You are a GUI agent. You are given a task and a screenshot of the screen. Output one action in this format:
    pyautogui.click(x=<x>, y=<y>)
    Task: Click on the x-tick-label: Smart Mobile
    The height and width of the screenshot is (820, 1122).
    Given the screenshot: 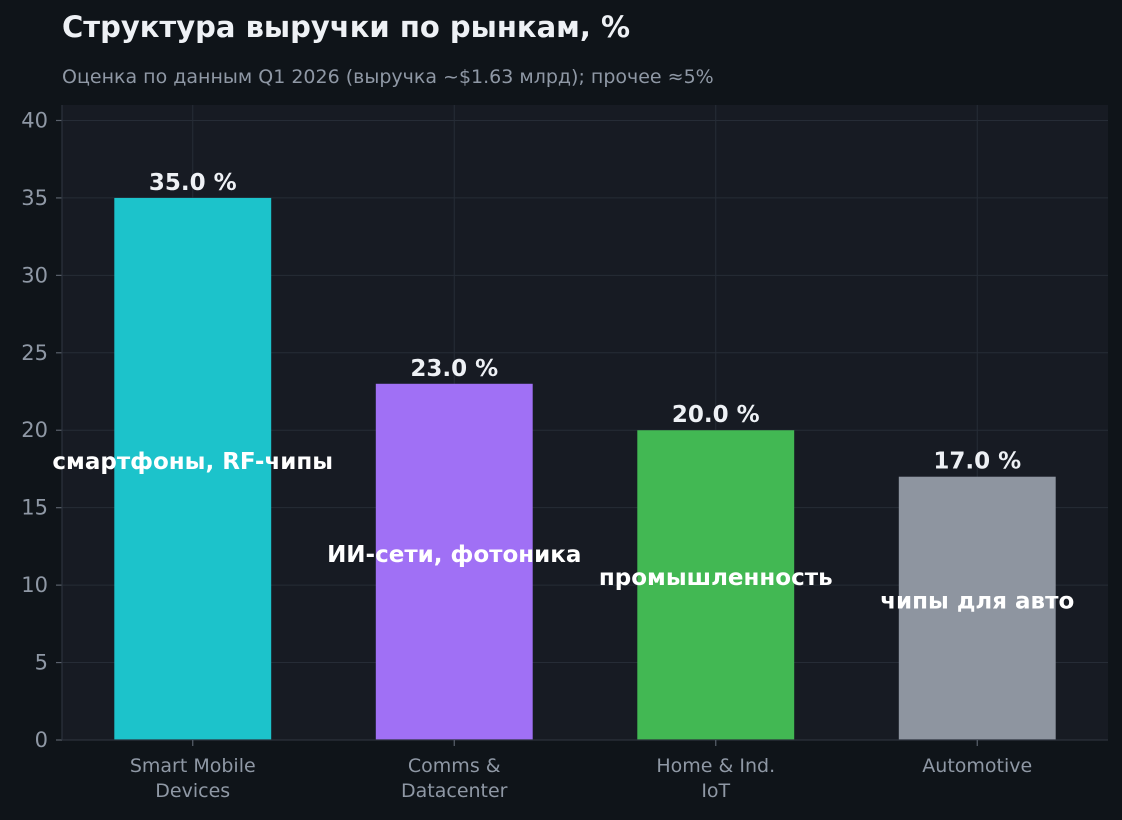 What is the action you would take?
    pyautogui.click(x=193, y=766)
    